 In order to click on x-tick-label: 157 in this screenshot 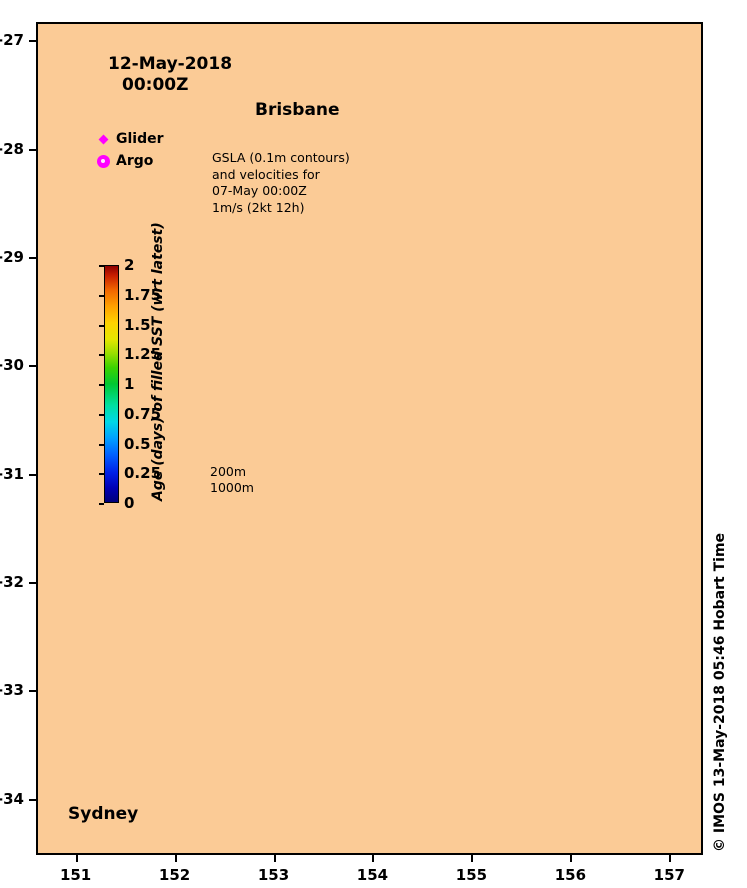, I will do `click(669, 875)`.